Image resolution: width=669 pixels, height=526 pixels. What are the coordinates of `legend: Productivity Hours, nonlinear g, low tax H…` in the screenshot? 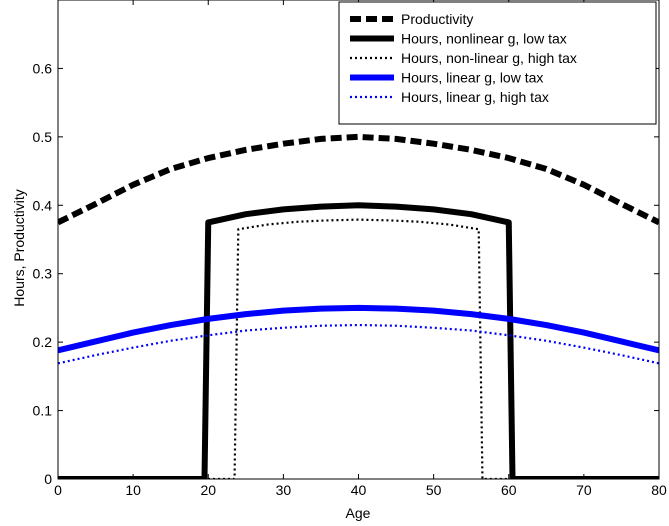 It's located at (497, 63).